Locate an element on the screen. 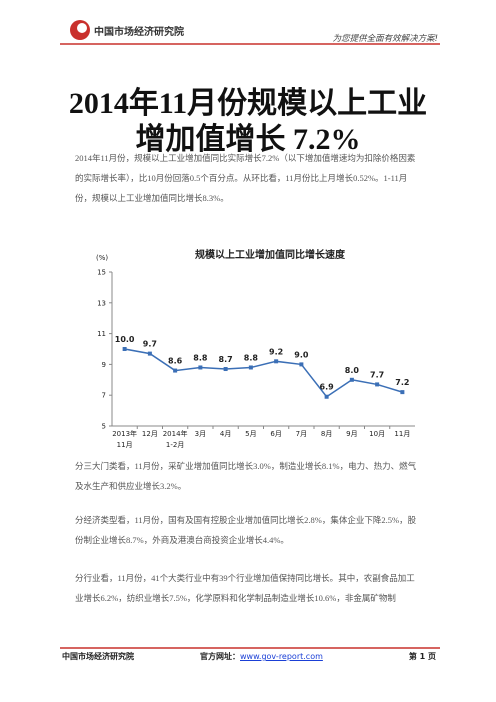 Image resolution: width=496 pixels, height=702 pixels. footer-page: 第 1 页 is located at coordinates (422, 656).